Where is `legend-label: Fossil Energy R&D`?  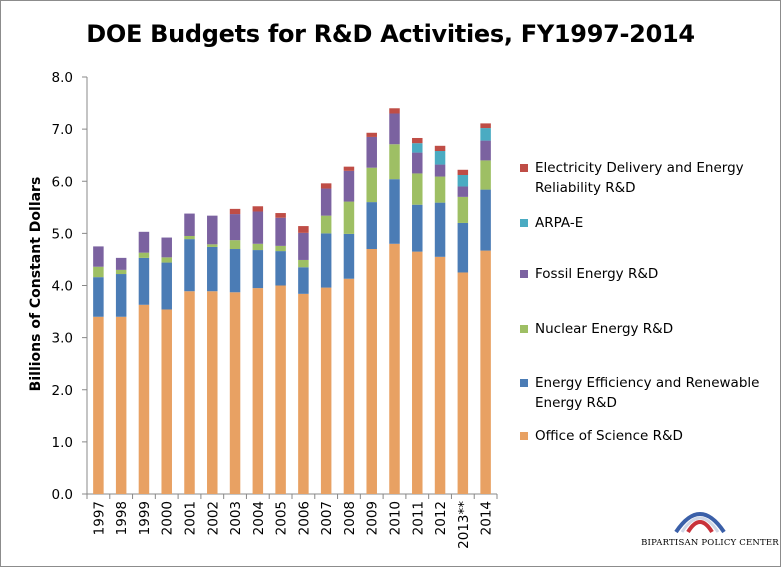 legend-label: Fossil Energy R&D is located at coordinates (597, 274).